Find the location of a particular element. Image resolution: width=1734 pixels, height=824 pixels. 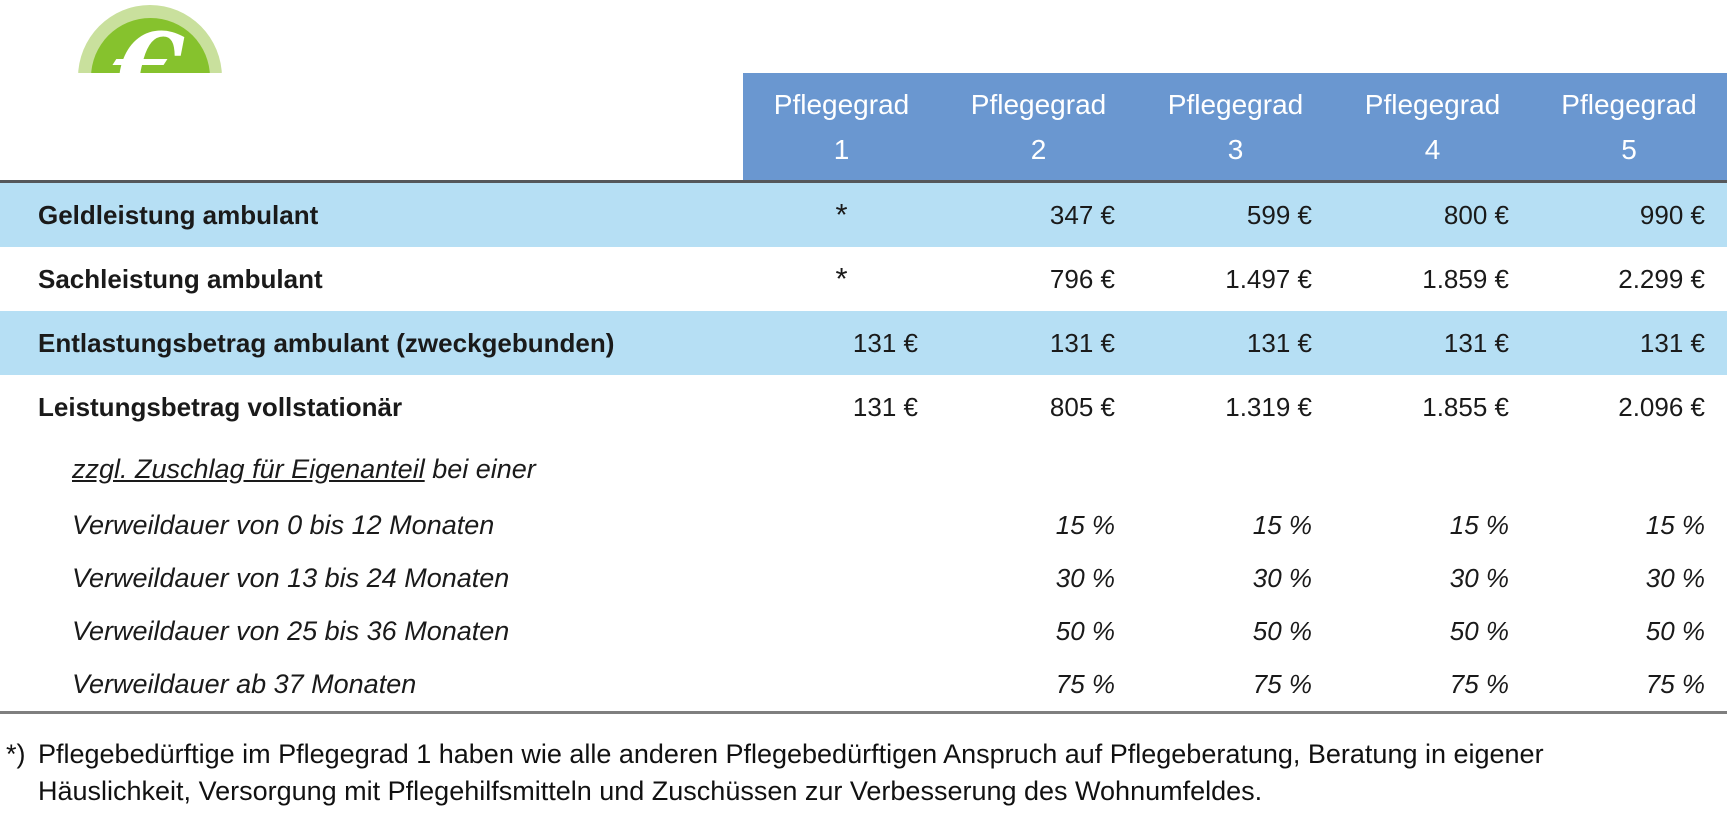

row-label-plain-part: bei einer is located at coordinates (480, 468).